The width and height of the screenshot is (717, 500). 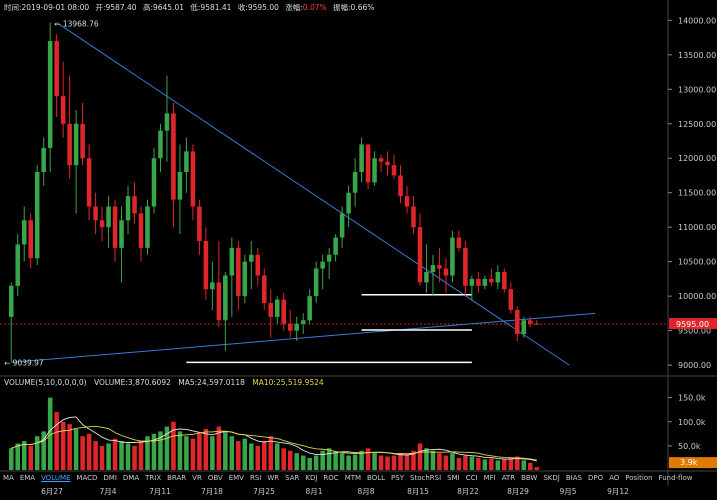 What do you see at coordinates (311, 478) in the screenshot?
I see `tab-kdj: KDJ` at bounding box center [311, 478].